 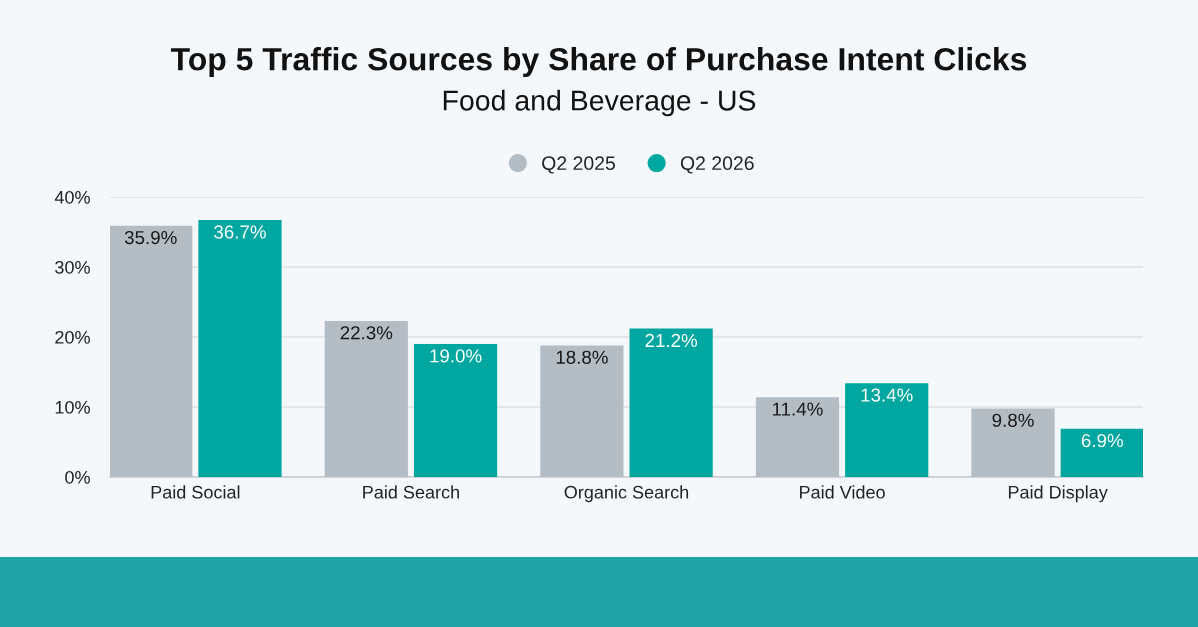 I want to click on data-label: 19.0%, so click(x=456, y=356).